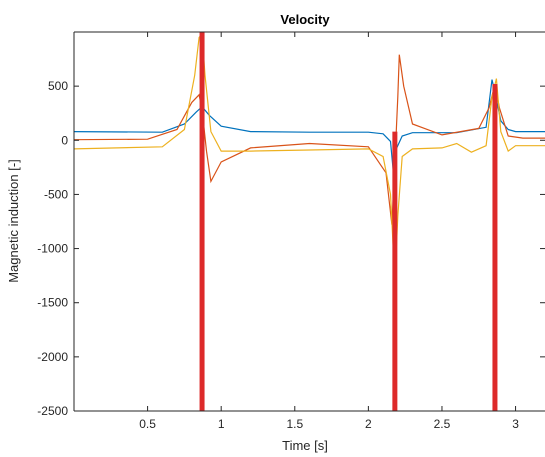 This screenshot has height=457, width=545. I want to click on y-tick-label: -2500, so click(52, 411).